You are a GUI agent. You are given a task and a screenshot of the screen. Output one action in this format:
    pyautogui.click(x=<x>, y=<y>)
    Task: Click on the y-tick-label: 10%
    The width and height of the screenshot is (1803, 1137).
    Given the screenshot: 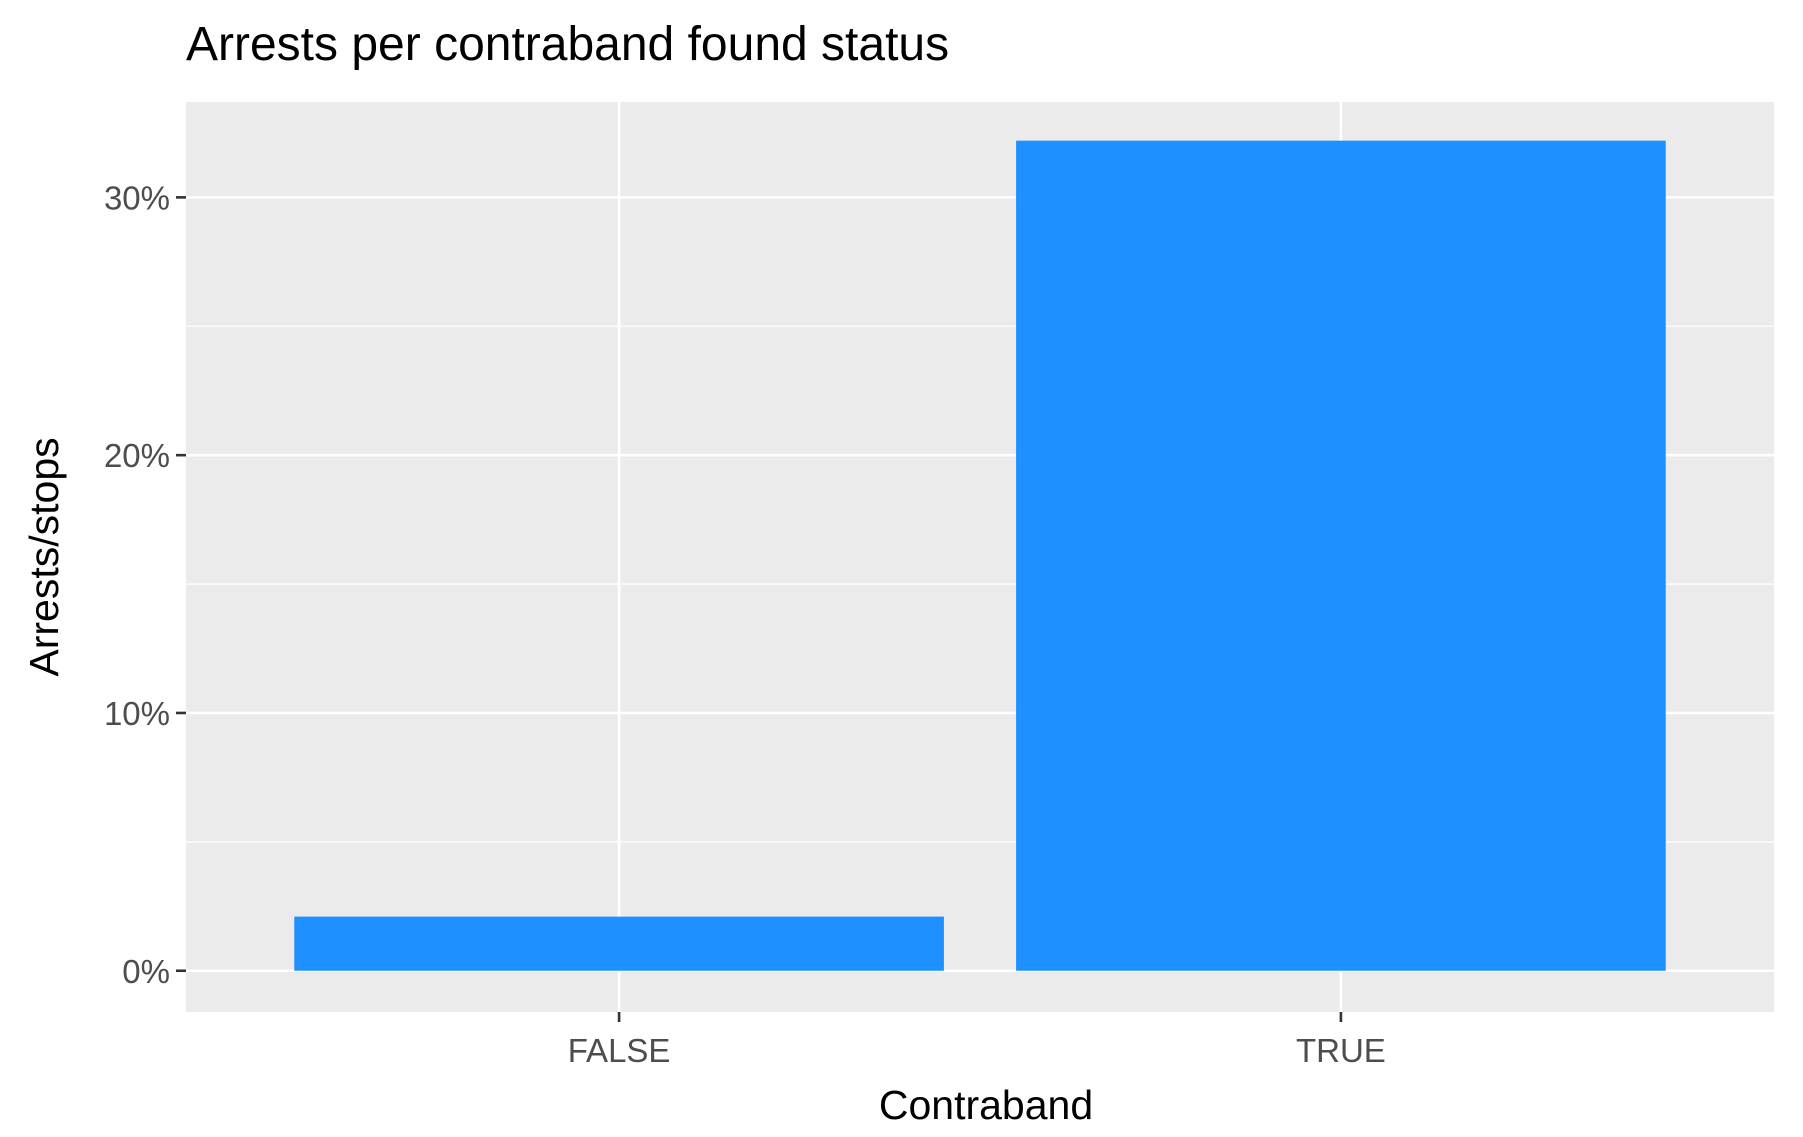 What is the action you would take?
    pyautogui.click(x=137, y=713)
    